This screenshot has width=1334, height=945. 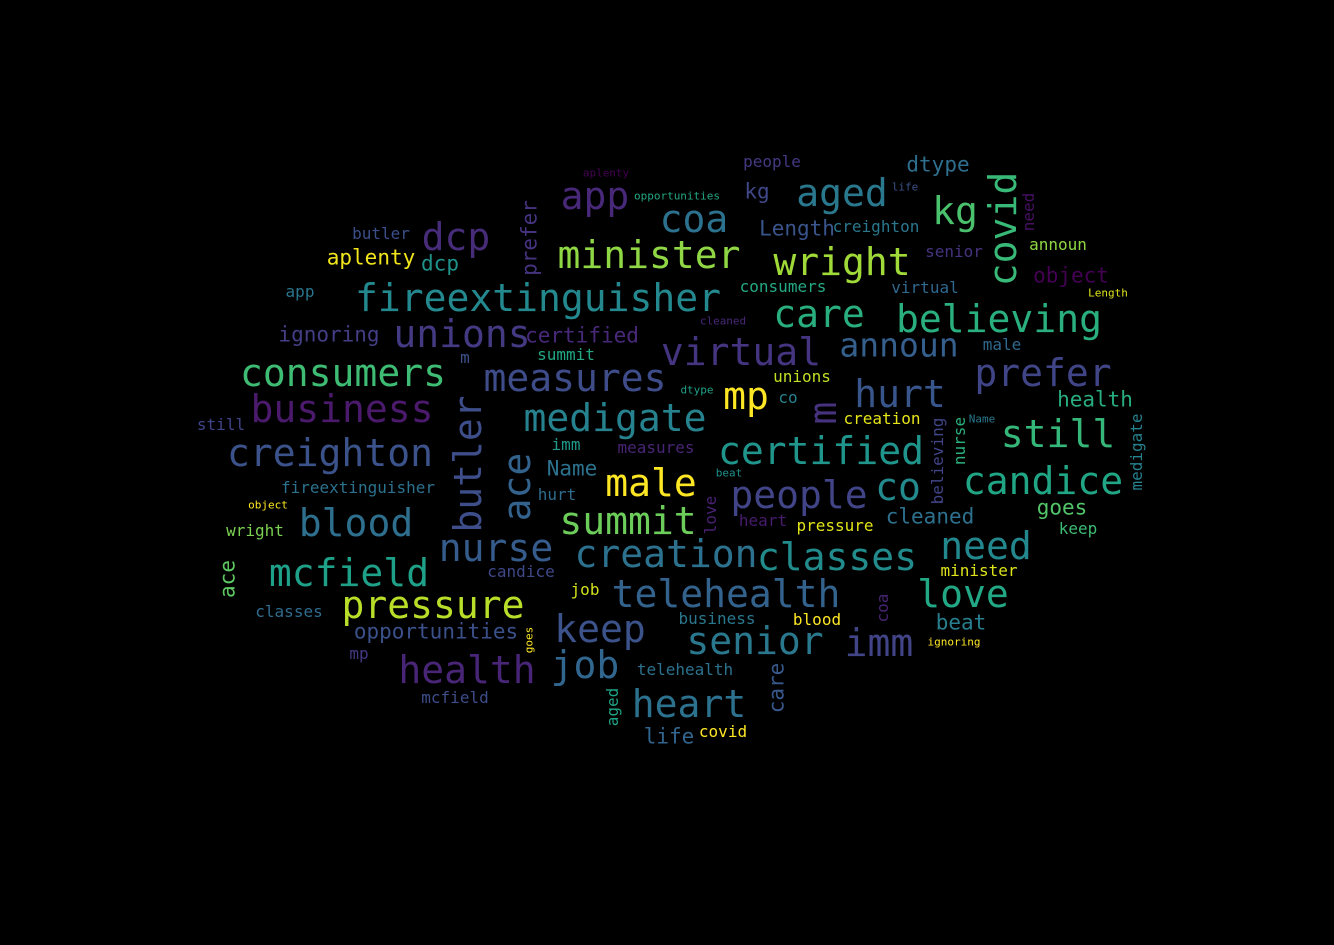 What do you see at coordinates (763, 520) in the screenshot?
I see `word: heart` at bounding box center [763, 520].